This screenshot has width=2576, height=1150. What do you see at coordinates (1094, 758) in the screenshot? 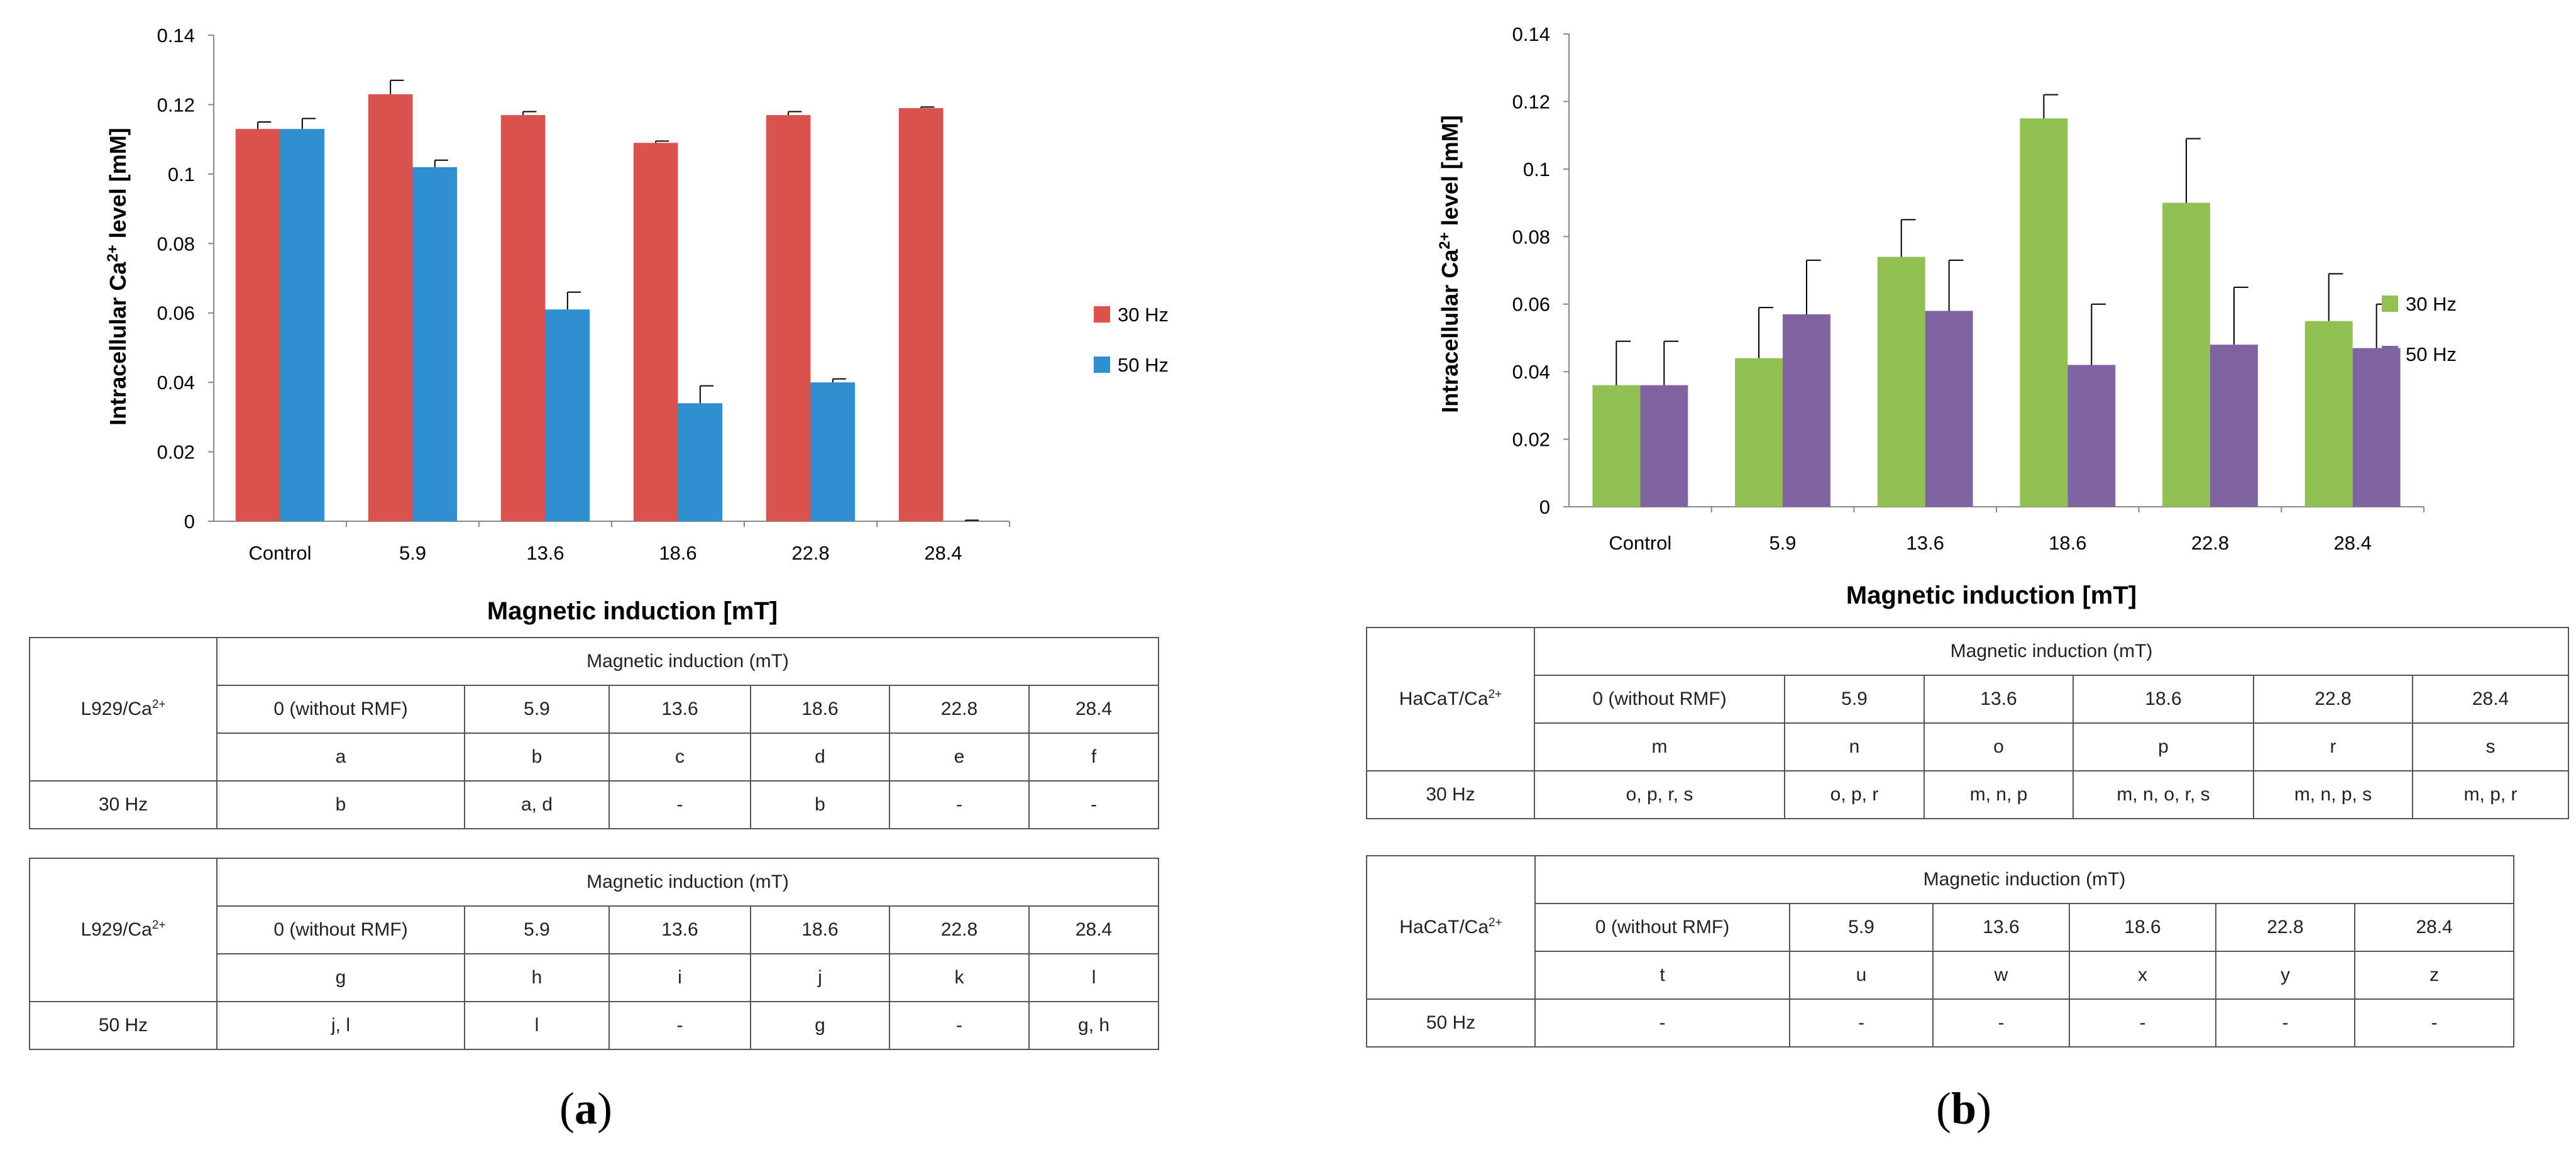
I see `letter-cell: f` at bounding box center [1094, 758].